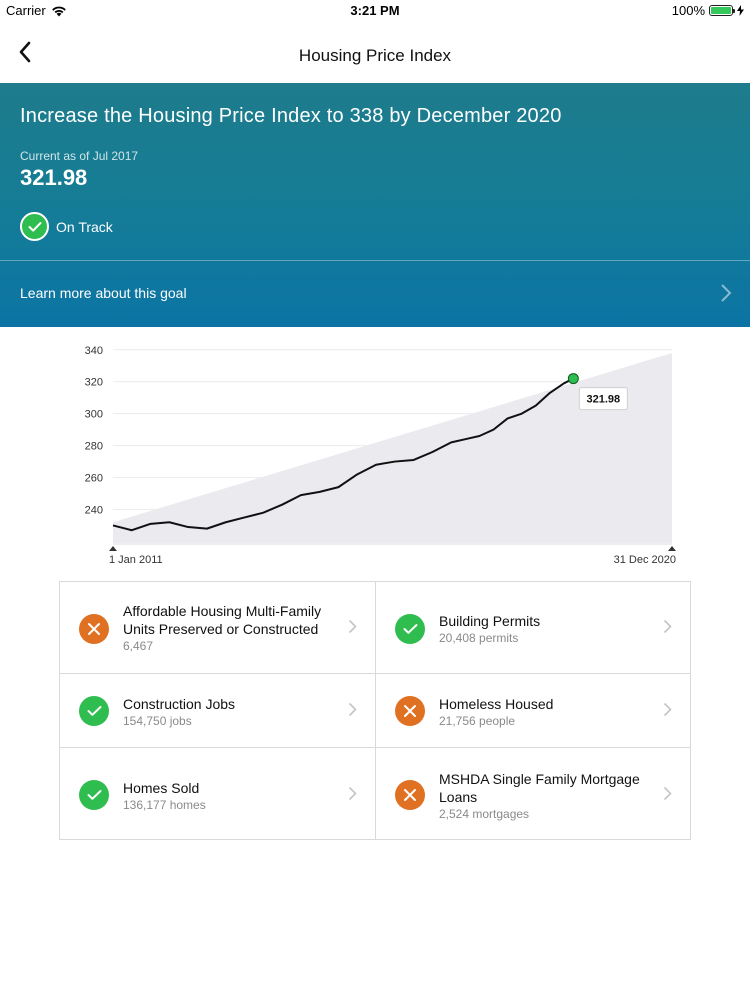 This screenshot has width=750, height=1000. What do you see at coordinates (138, 646) in the screenshot?
I see `metric-value: 6,467` at bounding box center [138, 646].